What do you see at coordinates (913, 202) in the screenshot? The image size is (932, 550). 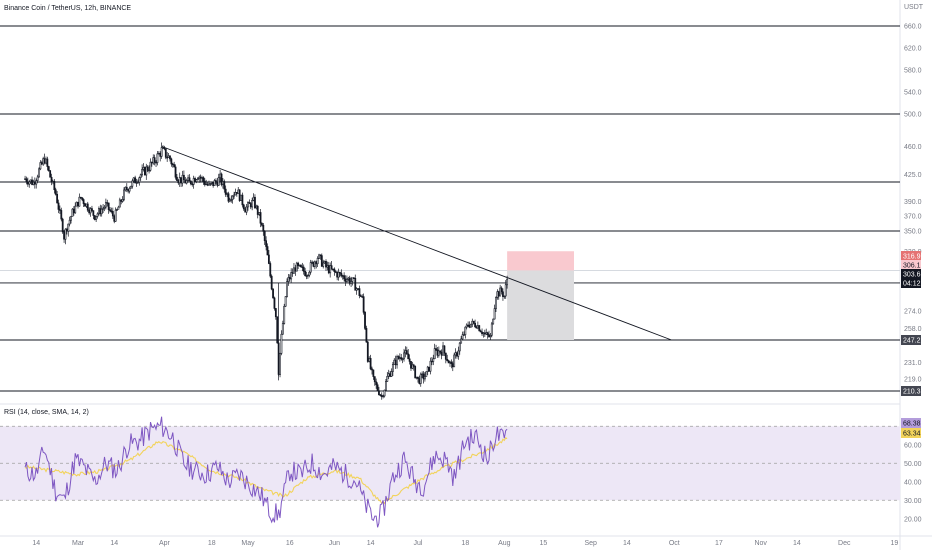 I see `y-tick-label: 390.0` at bounding box center [913, 202].